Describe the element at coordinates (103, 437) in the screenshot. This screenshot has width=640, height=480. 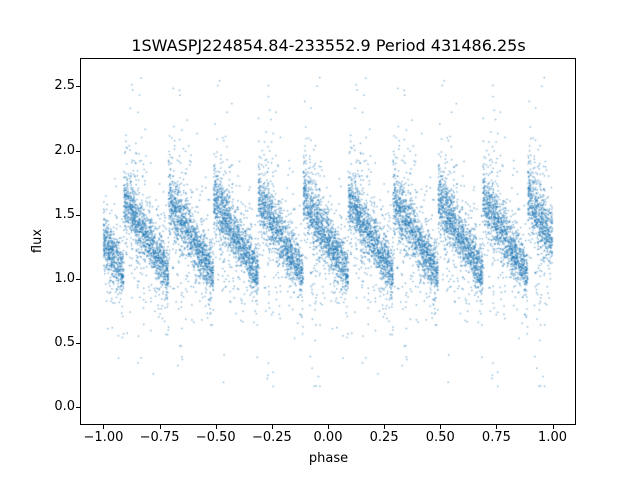
I see `x-tick-label: −1.00` at that location.